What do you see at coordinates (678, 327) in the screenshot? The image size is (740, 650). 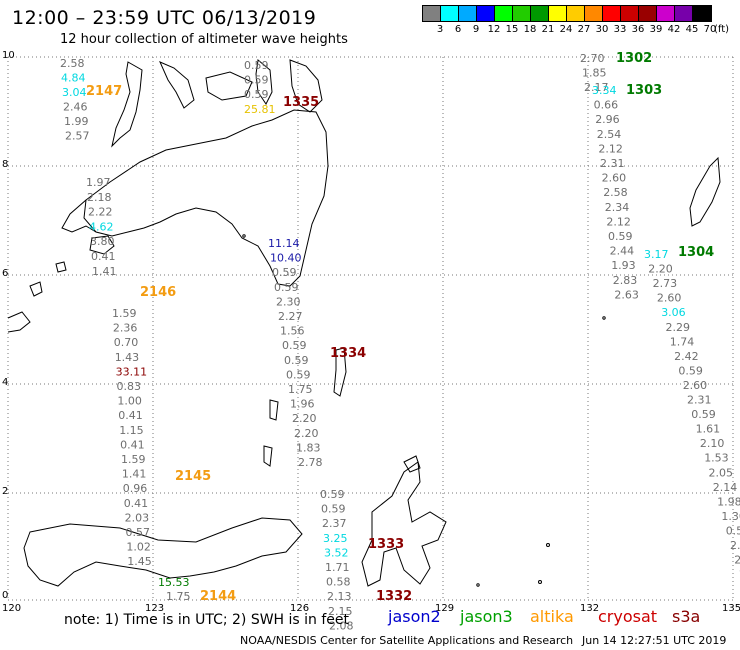 I see `wave-height-value: 2.29` at bounding box center [678, 327].